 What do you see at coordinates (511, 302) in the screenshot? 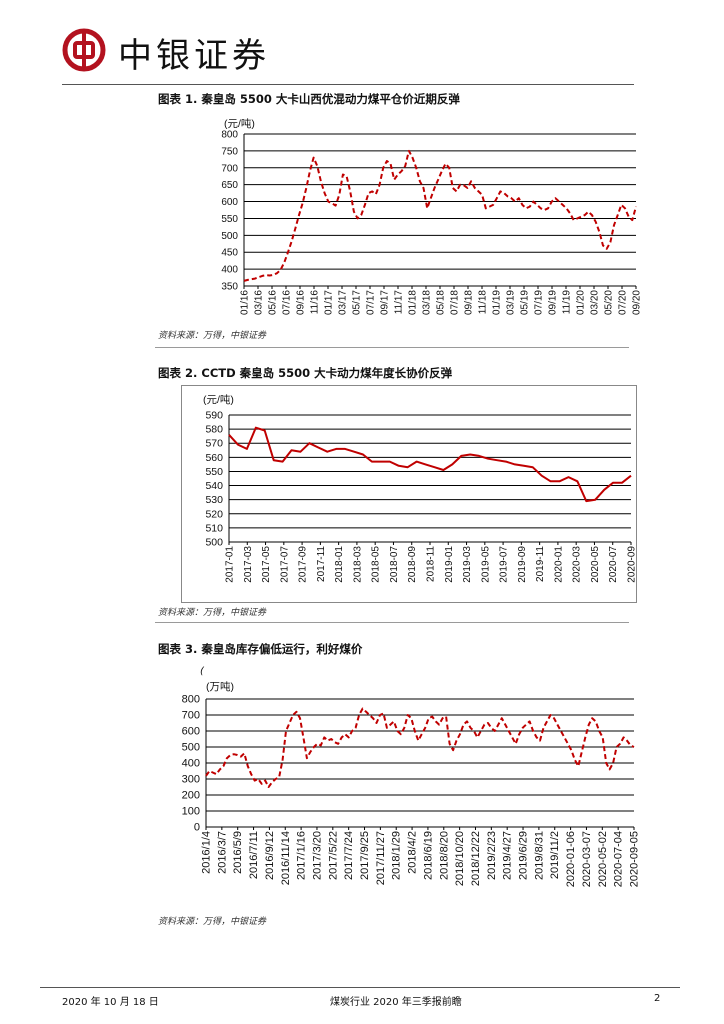
I see `x-tick-label: 03/19` at bounding box center [511, 302].